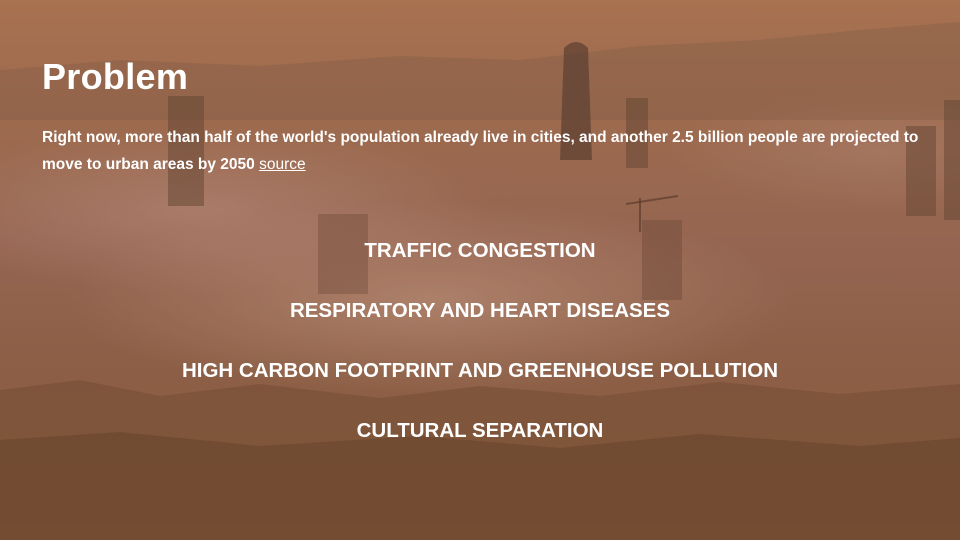 This screenshot has height=540, width=960. Describe the element at coordinates (480, 310) in the screenshot. I see `issue-item-respiratory-heart-diseases: RESPIRATORY AND HEART DISEASES` at that location.